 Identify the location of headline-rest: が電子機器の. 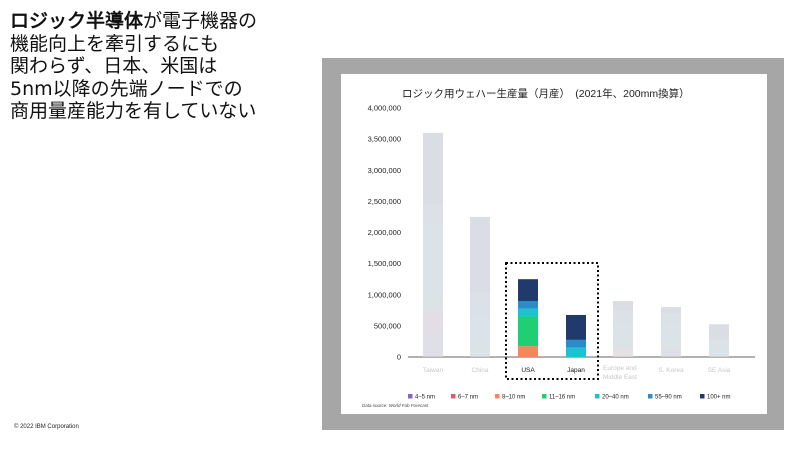
(200, 21).